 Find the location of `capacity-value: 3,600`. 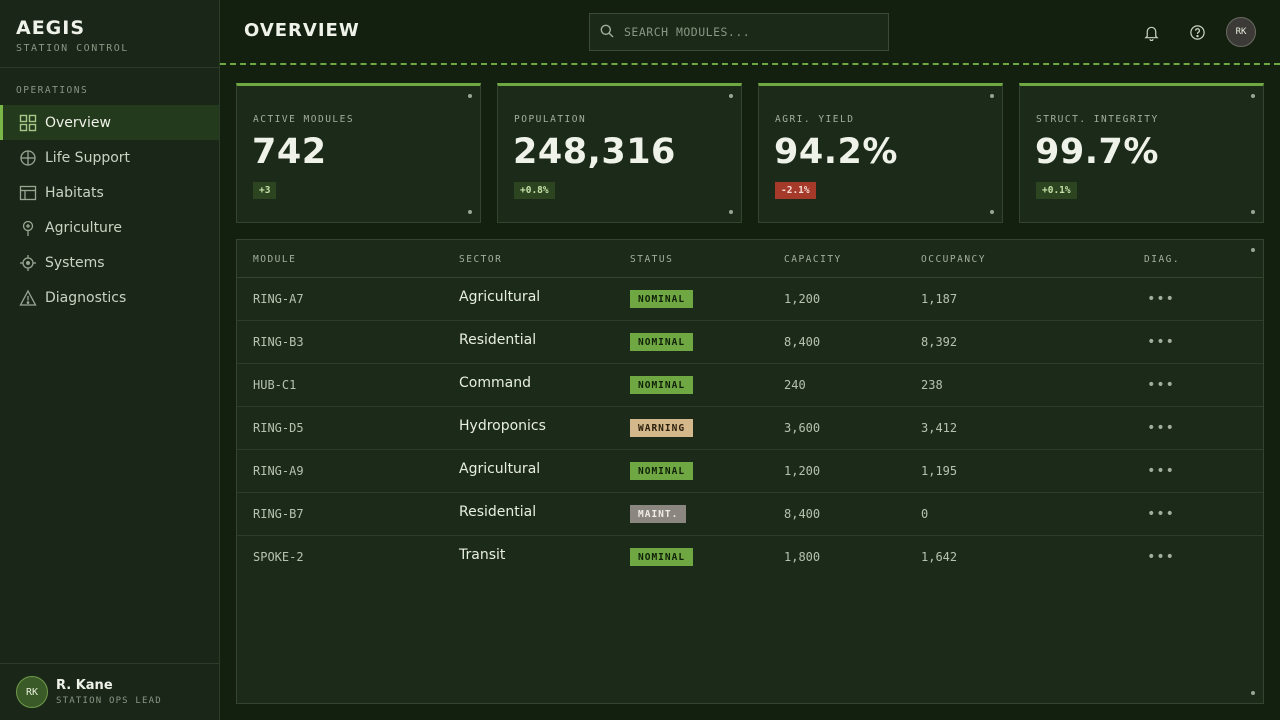

capacity-value: 3,600 is located at coordinates (802, 428).